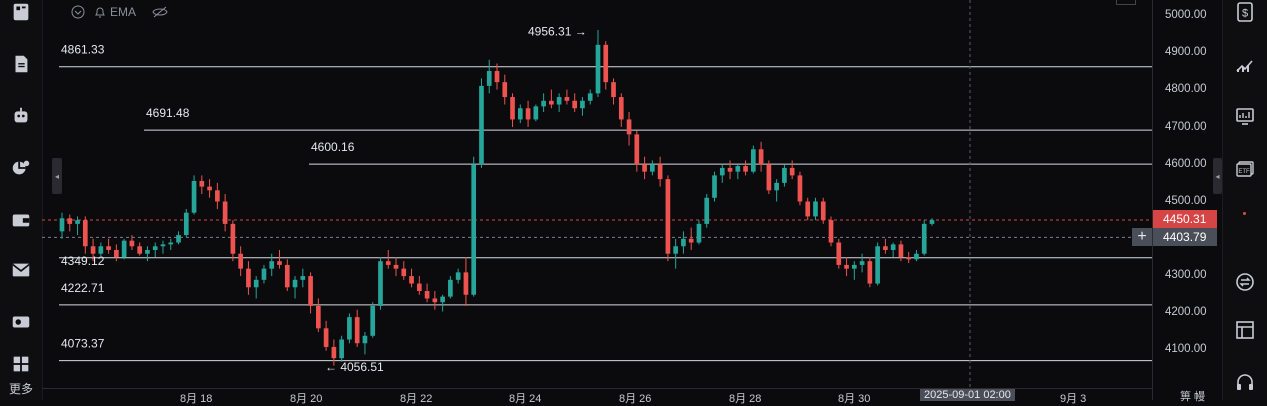 The image size is (1267, 406). What do you see at coordinates (78, 12) in the screenshot?
I see `chevron-down-circle-icon` at bounding box center [78, 12].